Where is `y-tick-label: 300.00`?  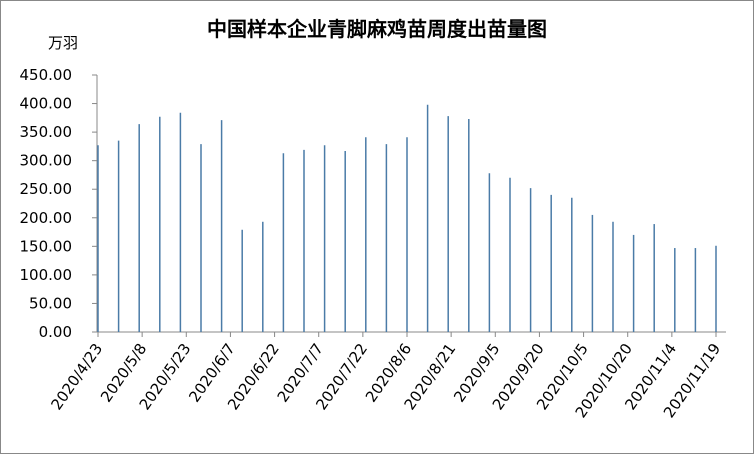 y-tick-label: 300.00 is located at coordinates (46, 161).